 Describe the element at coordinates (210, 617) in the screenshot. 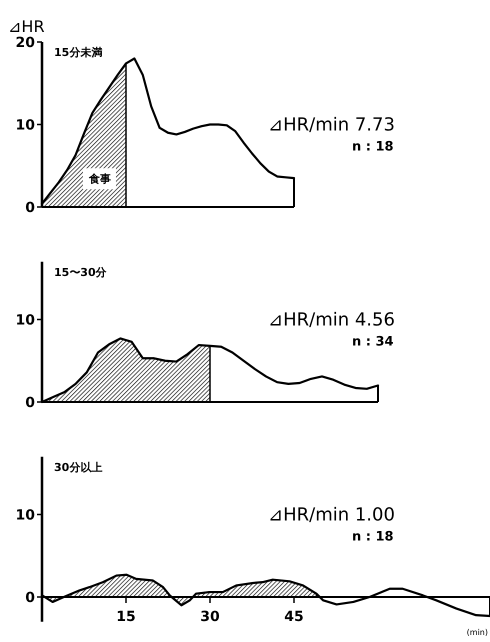

I see `x-tick-label: 30` at that location.